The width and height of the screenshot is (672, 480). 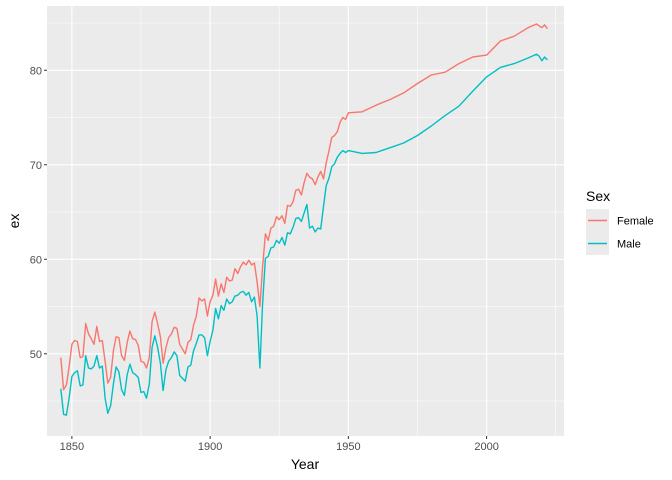 I want to click on x-tick-label: 1900, so click(x=210, y=447).